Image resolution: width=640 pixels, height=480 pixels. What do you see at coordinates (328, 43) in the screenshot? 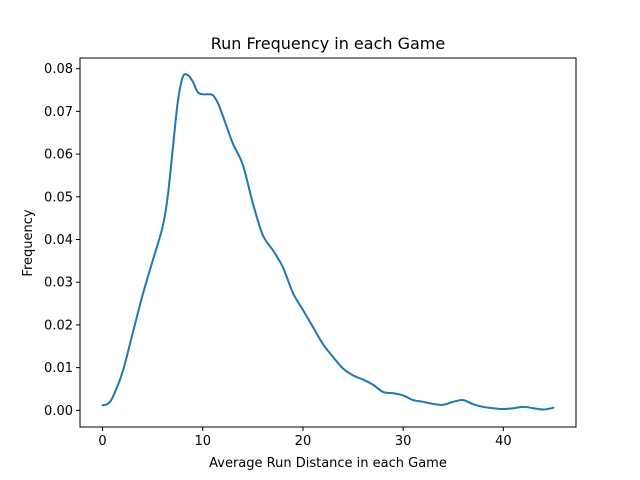
I see `chart-title: Run Frequency in each Game` at bounding box center [328, 43].